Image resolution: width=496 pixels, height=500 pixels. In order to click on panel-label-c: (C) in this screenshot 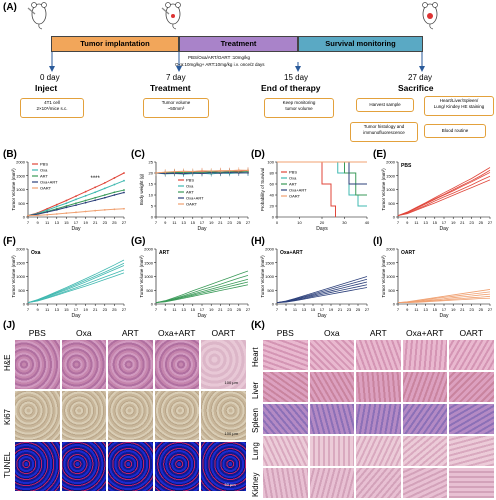, I will do `click(138, 154)`.